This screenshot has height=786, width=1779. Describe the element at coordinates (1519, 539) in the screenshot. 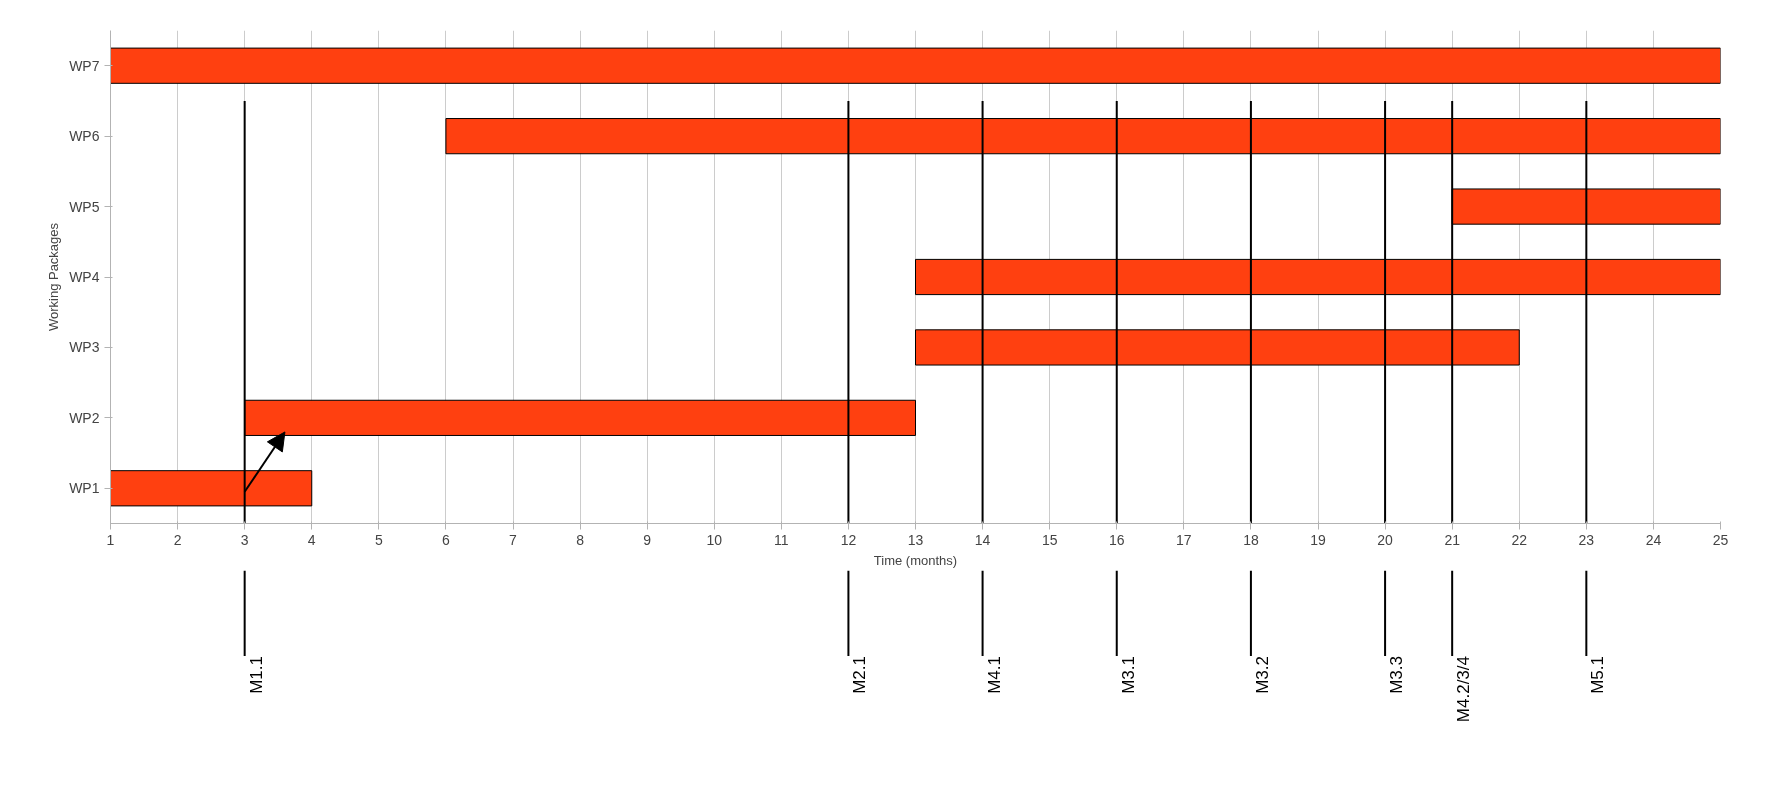

I see `x-tick-label: 22` at that location.